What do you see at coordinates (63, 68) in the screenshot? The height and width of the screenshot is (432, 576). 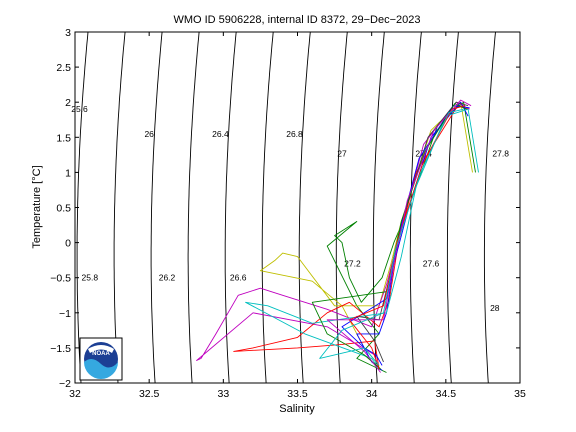 I see `y-tick-label: 2.5` at bounding box center [63, 68].